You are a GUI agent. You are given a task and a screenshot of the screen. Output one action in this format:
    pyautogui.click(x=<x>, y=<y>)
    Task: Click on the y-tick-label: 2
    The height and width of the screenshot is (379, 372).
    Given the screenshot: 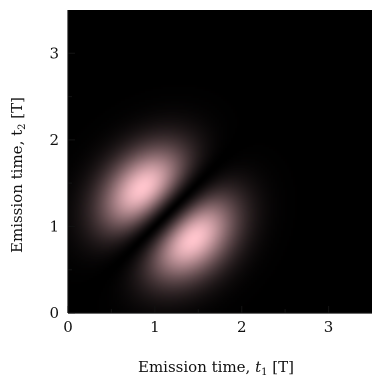 What is the action you would take?
    pyautogui.click(x=54, y=140)
    